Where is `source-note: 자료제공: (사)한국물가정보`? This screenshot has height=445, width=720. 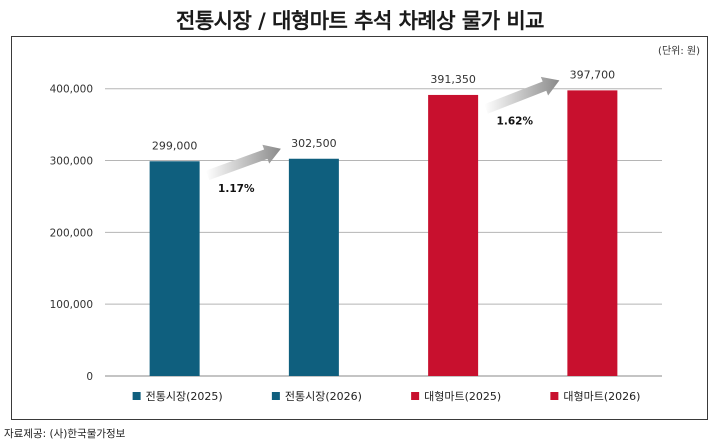
source-note: 자료제공: (사)한국물가정보 is located at coordinates (65, 434).